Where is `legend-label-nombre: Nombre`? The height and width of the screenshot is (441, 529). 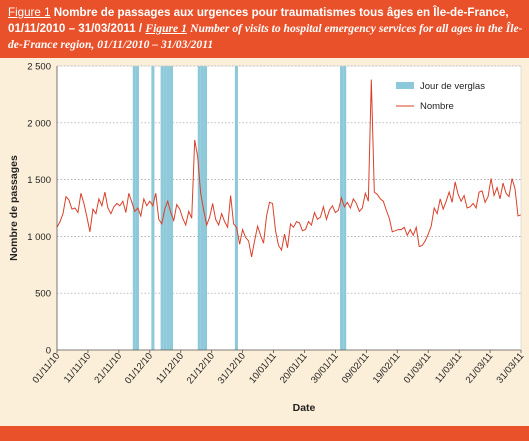
legend-label-nombre: Nombre is located at coordinates (437, 106).